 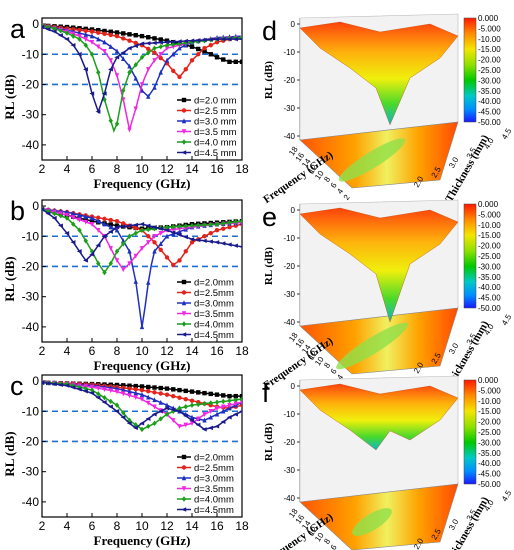 I want to click on colorbar-tick-label: -20.00, so click(x=489, y=60).